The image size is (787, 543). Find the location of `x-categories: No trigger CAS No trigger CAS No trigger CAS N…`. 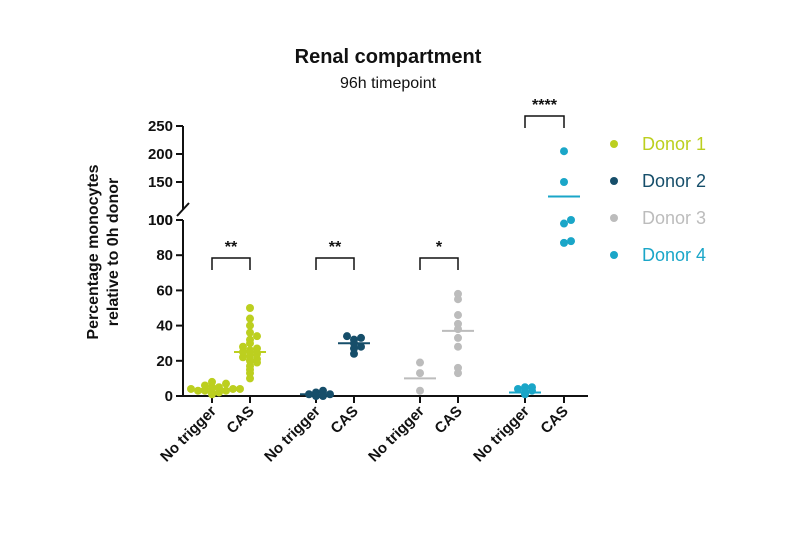

x-categories: No trigger CAS No trigger CAS No trigger CAS N… is located at coordinates (364, 434).